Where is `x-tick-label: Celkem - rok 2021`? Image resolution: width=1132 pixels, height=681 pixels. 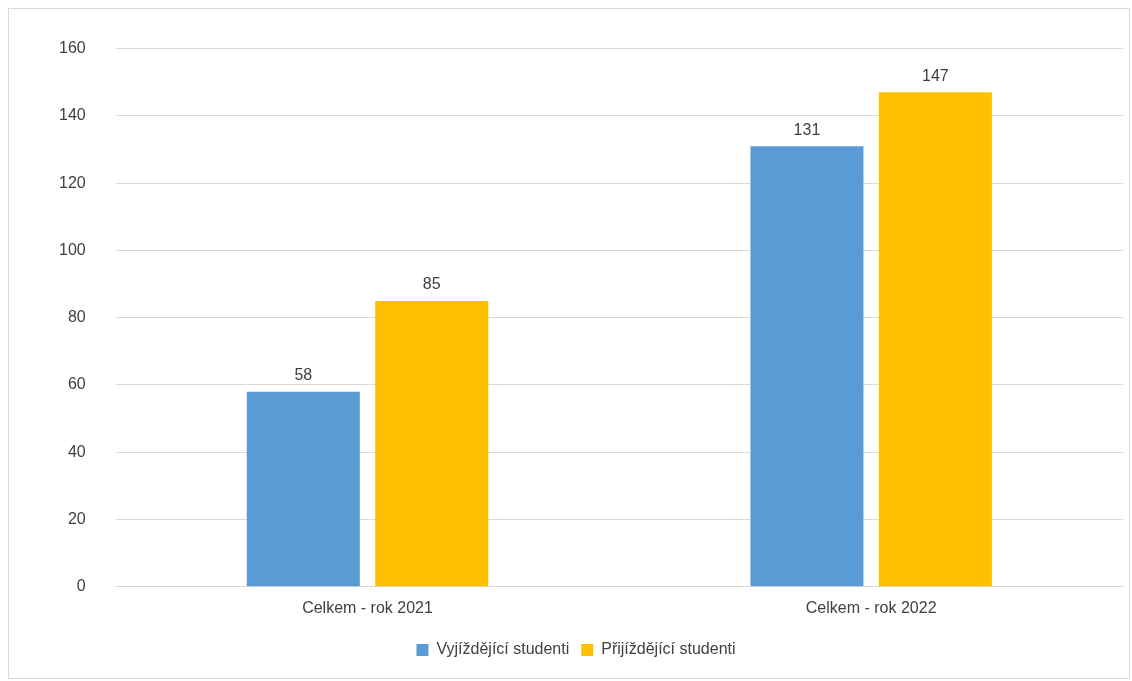 x-tick-label: Celkem - rok 2021 is located at coordinates (367, 607).